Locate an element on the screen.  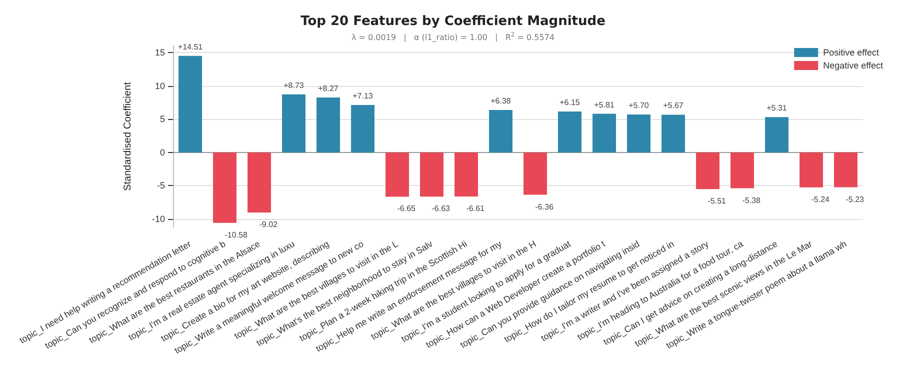
data-label: +5.31 is located at coordinates (777, 108).